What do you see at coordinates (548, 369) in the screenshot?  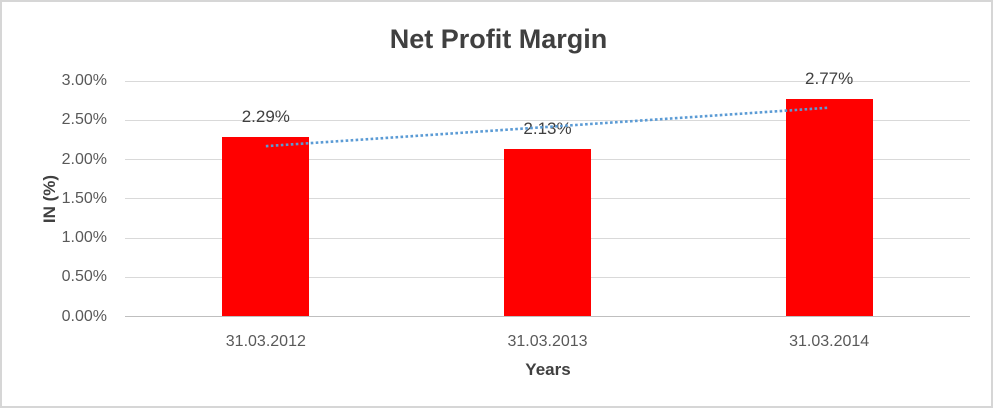 I see `x-axis-title: Years` at bounding box center [548, 369].